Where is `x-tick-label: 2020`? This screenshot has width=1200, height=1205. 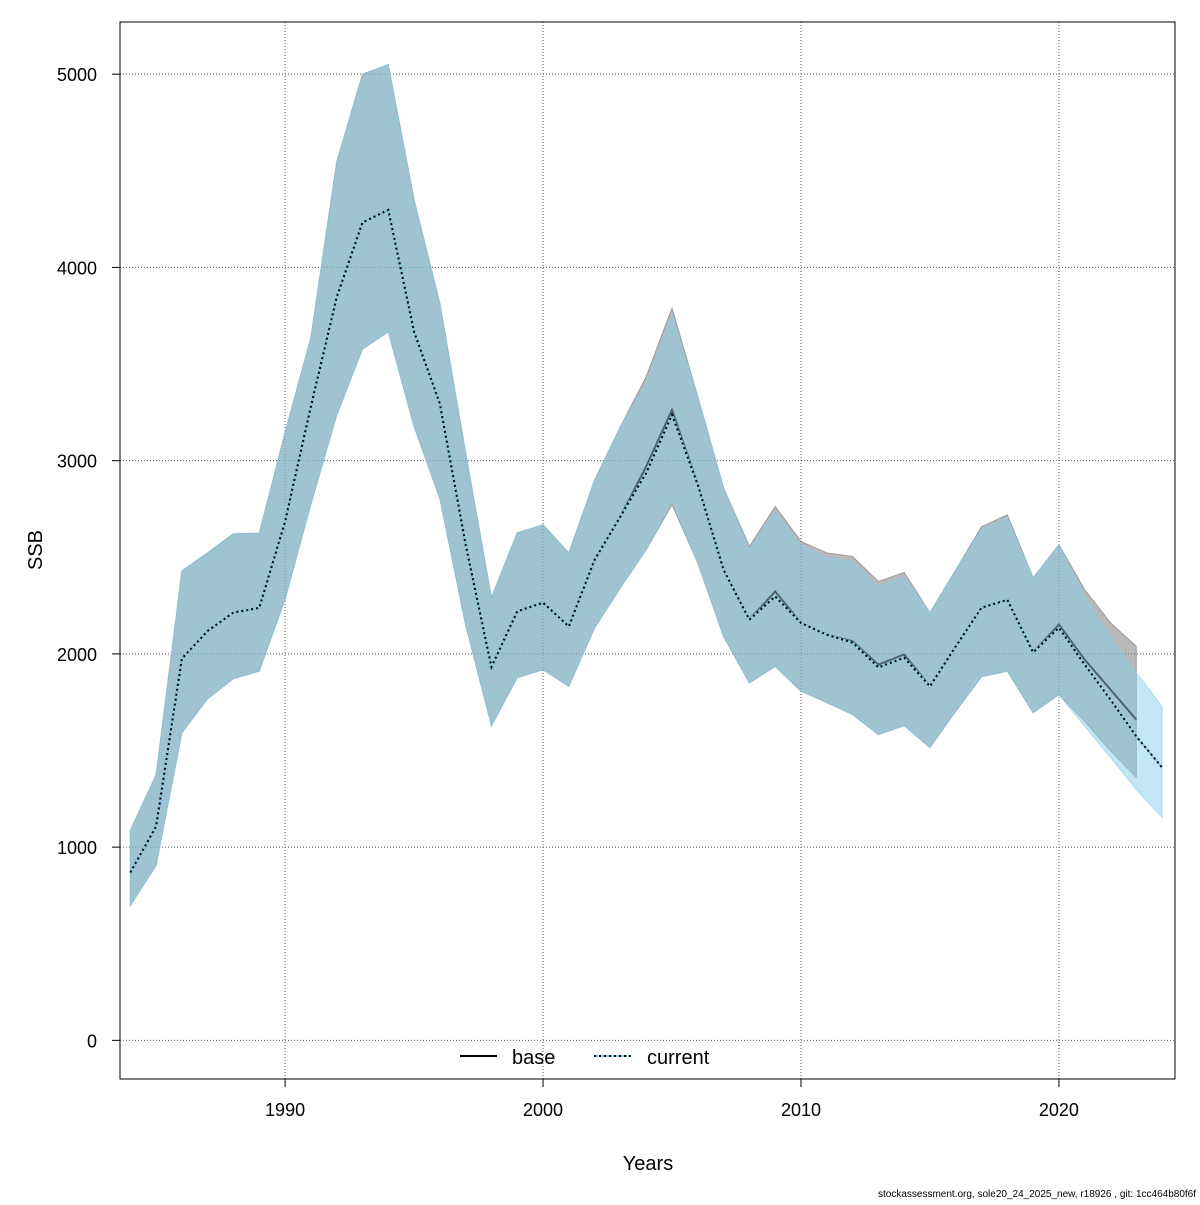 x-tick-label: 2020 is located at coordinates (1059, 1110).